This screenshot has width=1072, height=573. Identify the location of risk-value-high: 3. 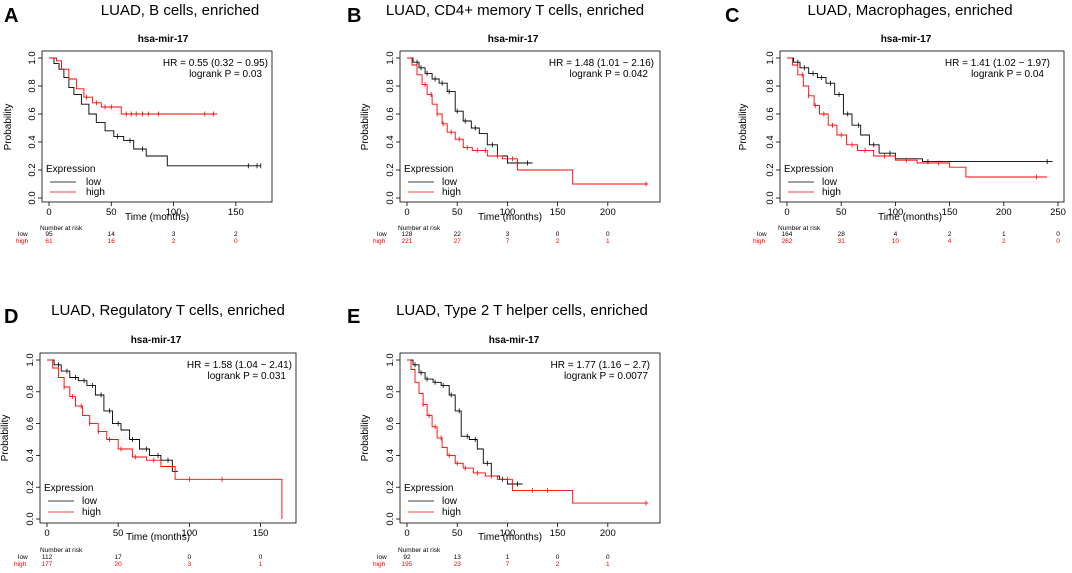
(190, 564).